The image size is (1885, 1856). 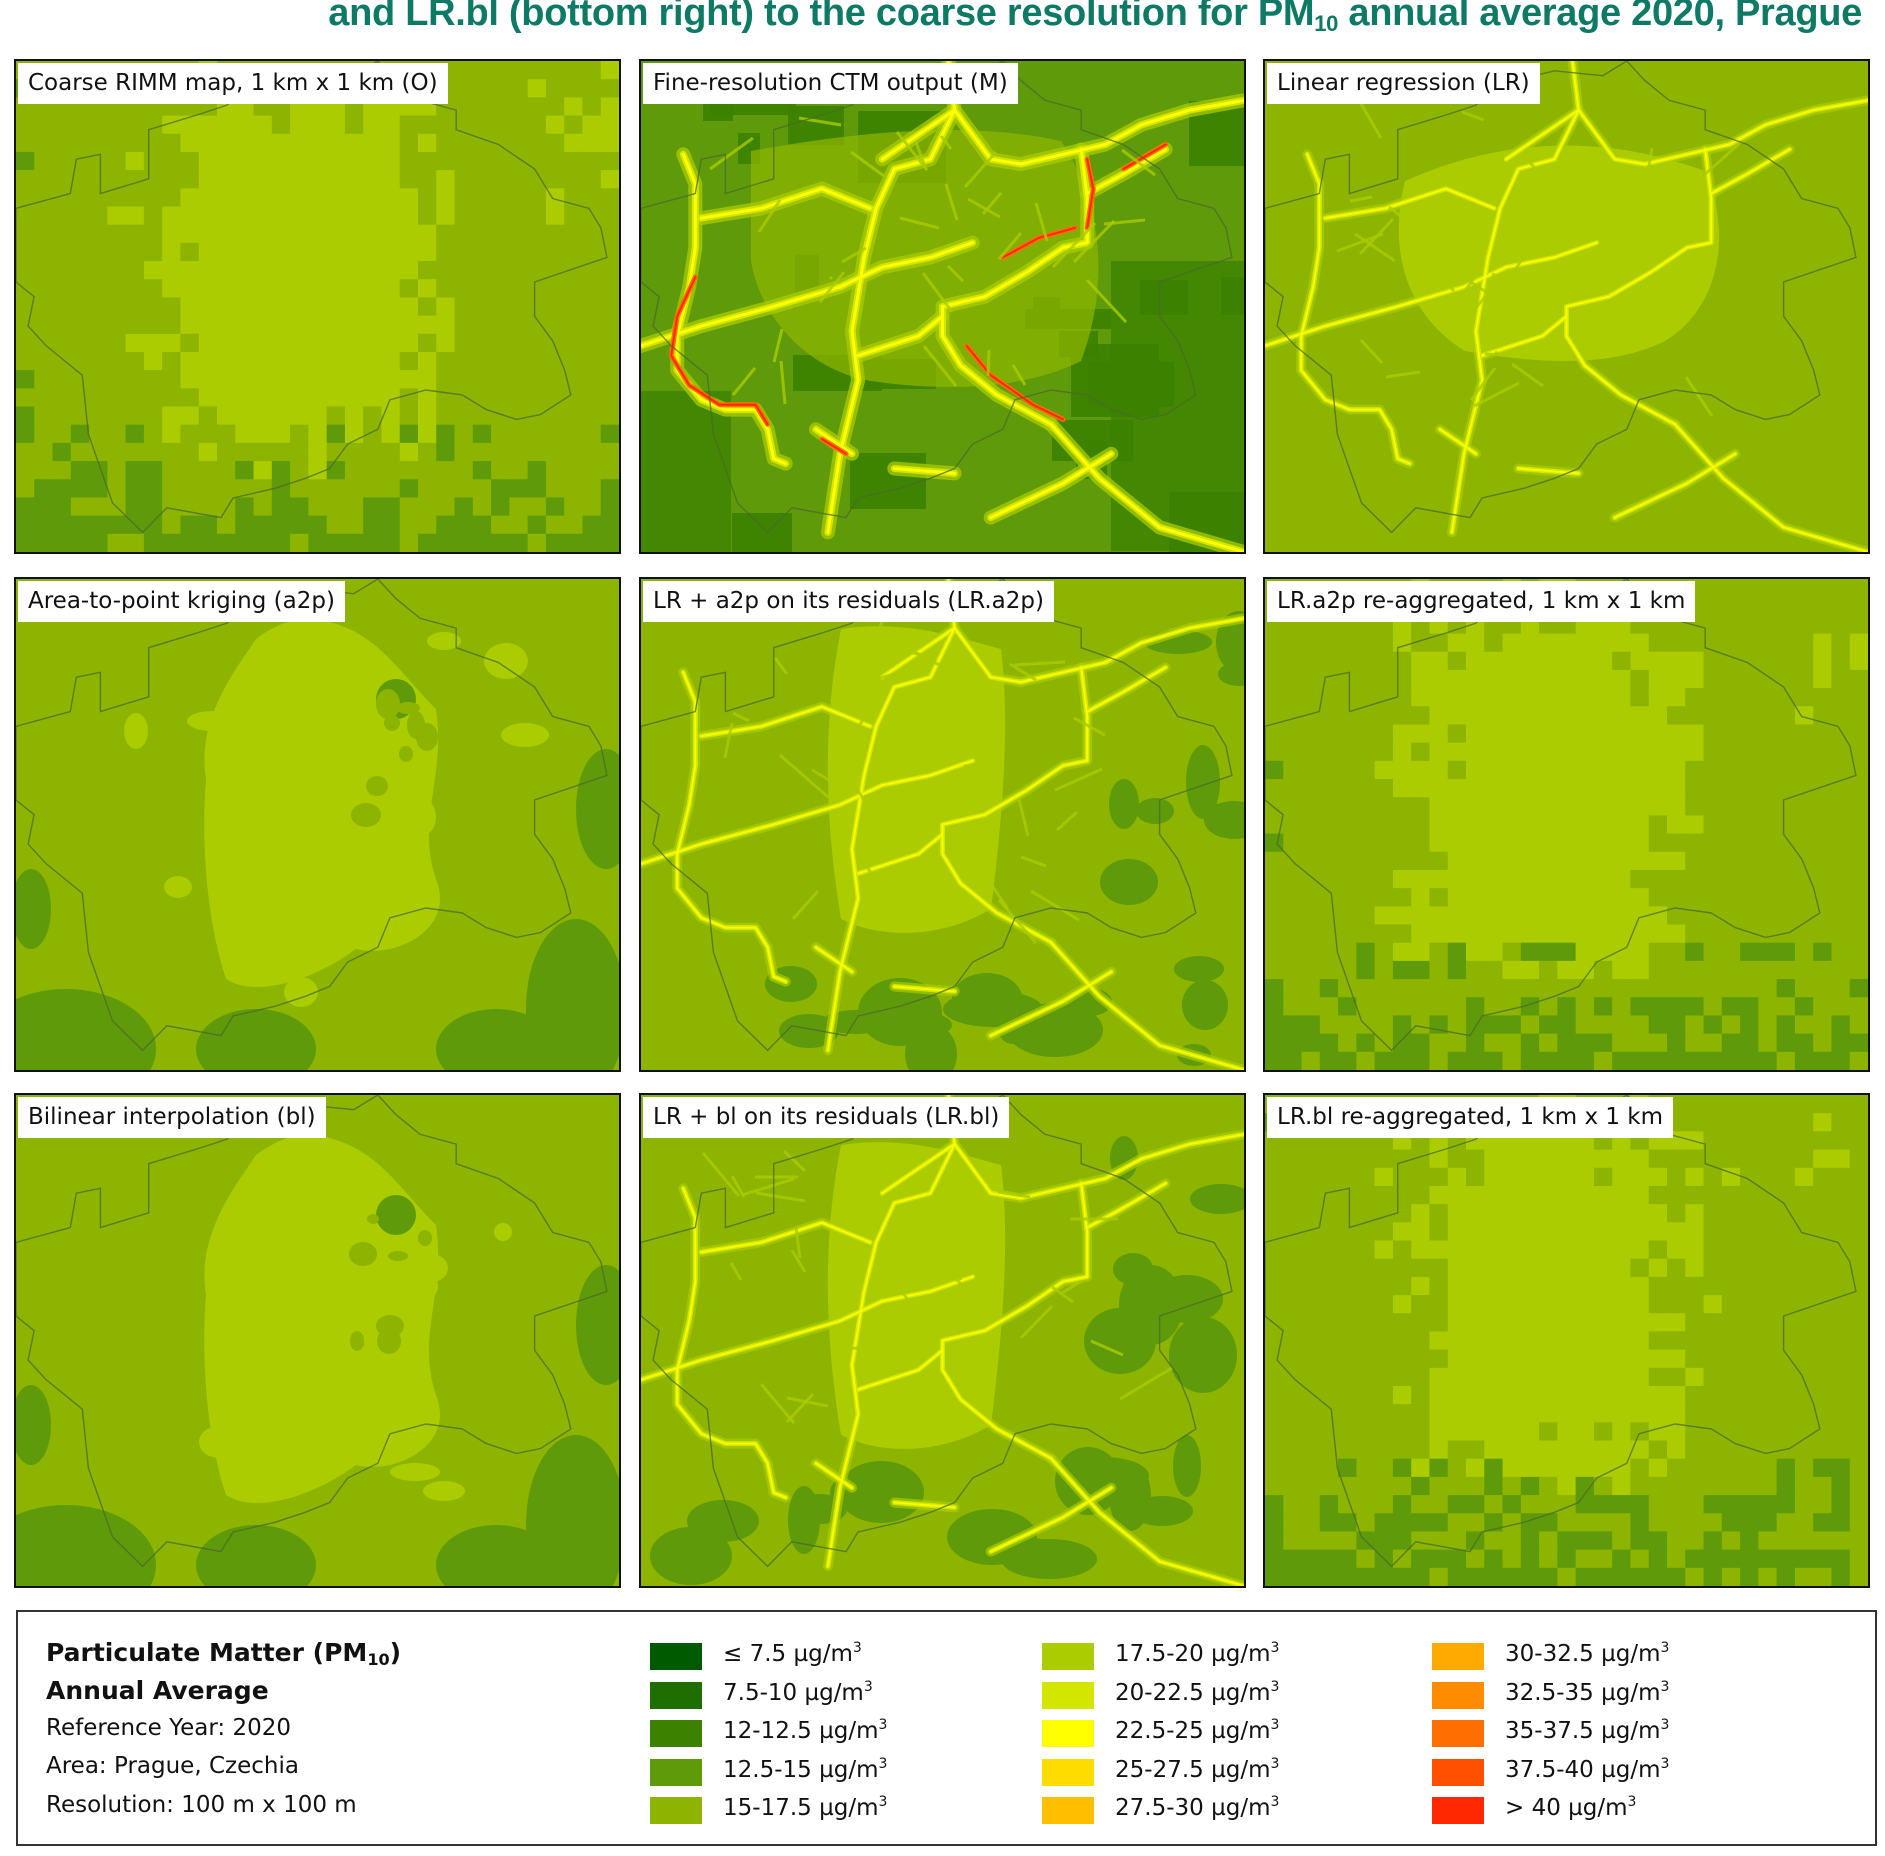 What do you see at coordinates (792, 1653) in the screenshot?
I see `legend-class-label: ≤ 7.5 µg/m3` at bounding box center [792, 1653].